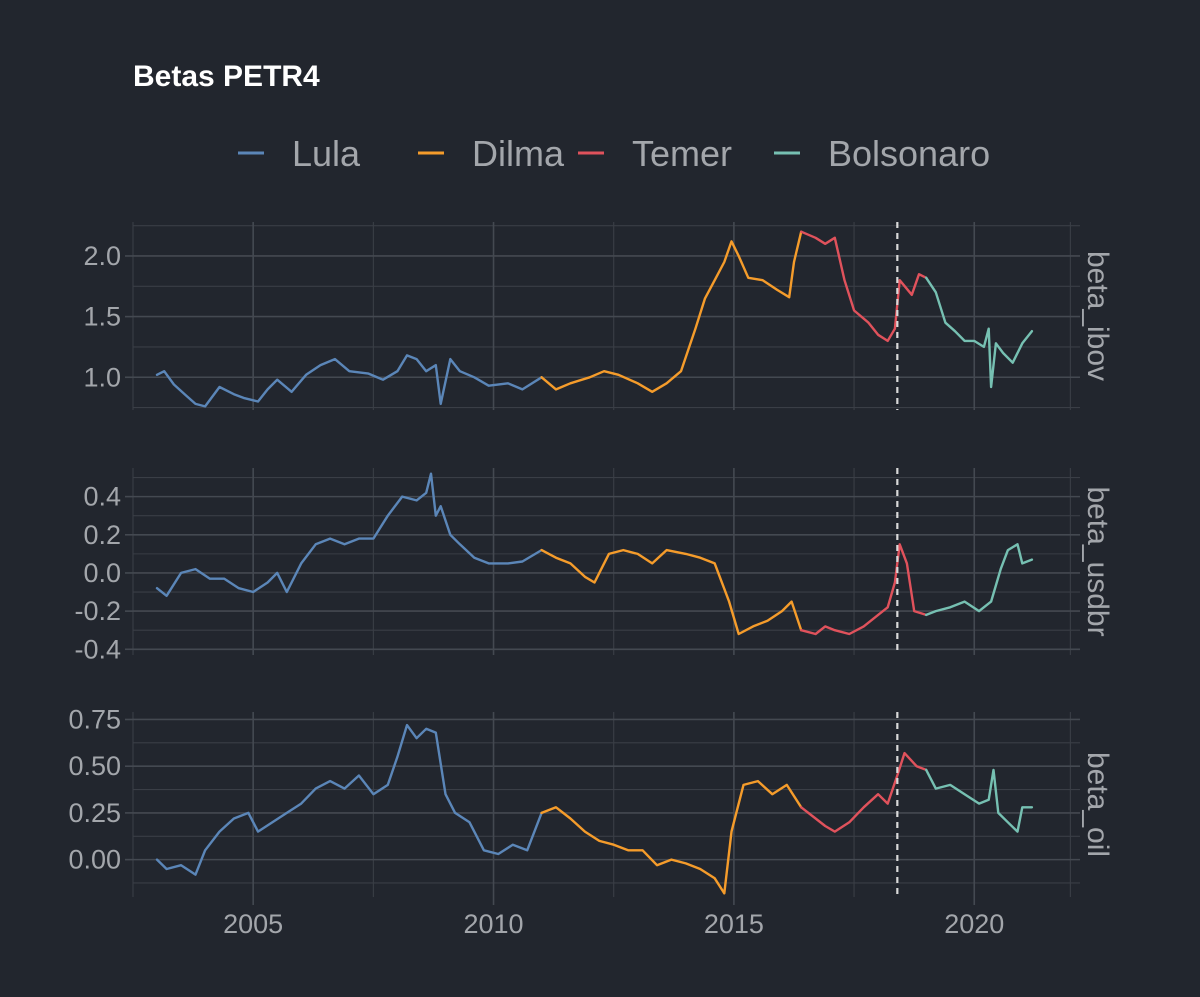 This screenshot has width=1200, height=997. What do you see at coordinates (102, 377) in the screenshot?
I see `y-tick-label: 1.0` at bounding box center [102, 377].